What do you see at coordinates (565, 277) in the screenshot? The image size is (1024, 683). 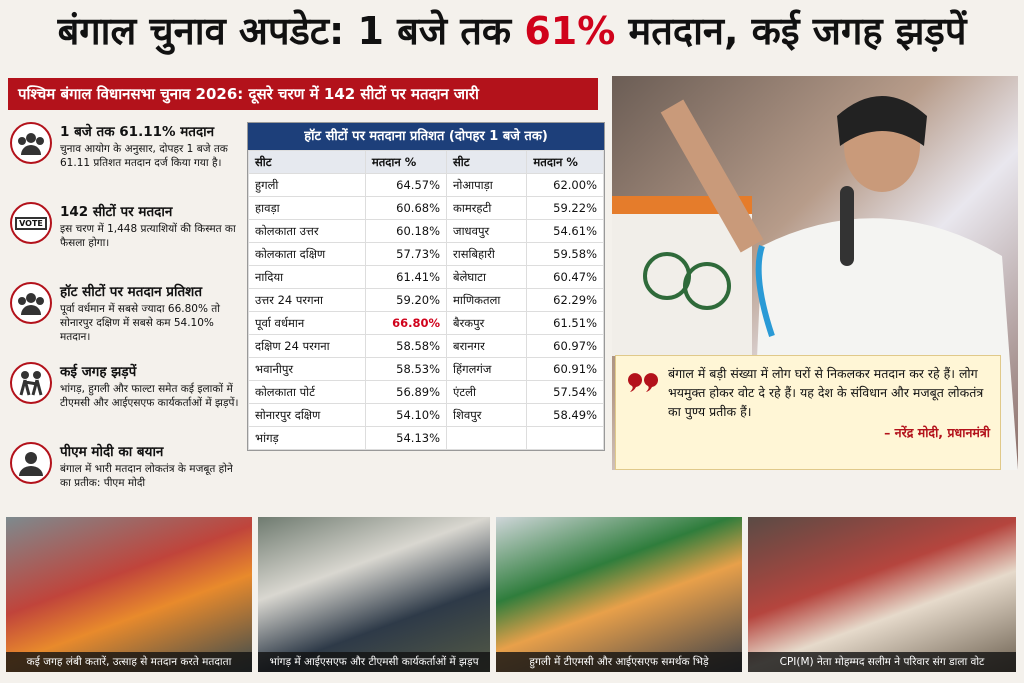 I see `percent-cell: 60.47%` at bounding box center [565, 277].